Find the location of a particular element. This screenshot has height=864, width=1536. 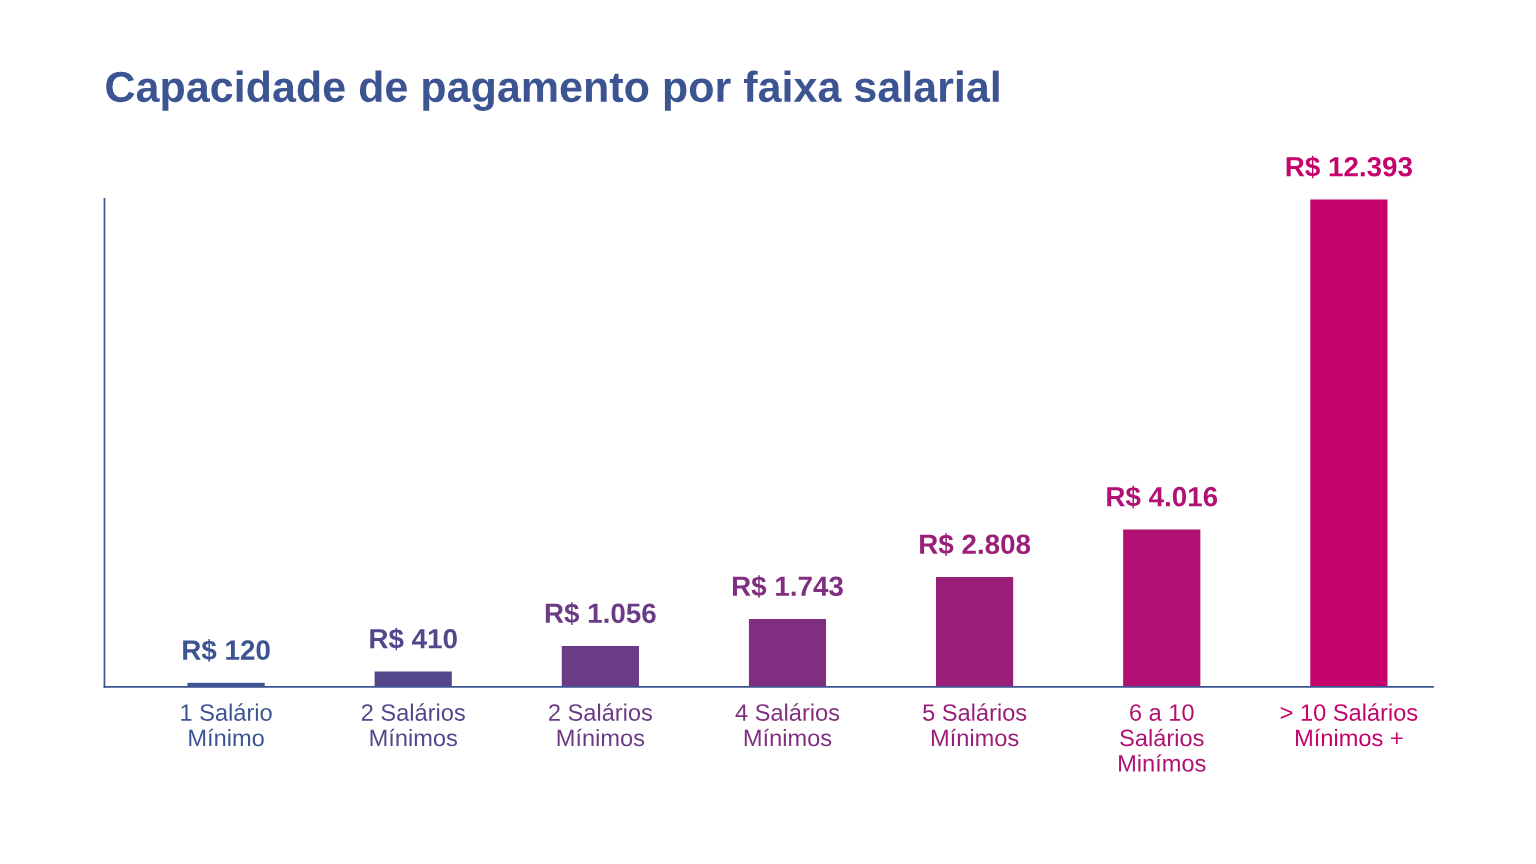

x-tick-label: > 10 Salários Mínimos + is located at coordinates (1349, 725).